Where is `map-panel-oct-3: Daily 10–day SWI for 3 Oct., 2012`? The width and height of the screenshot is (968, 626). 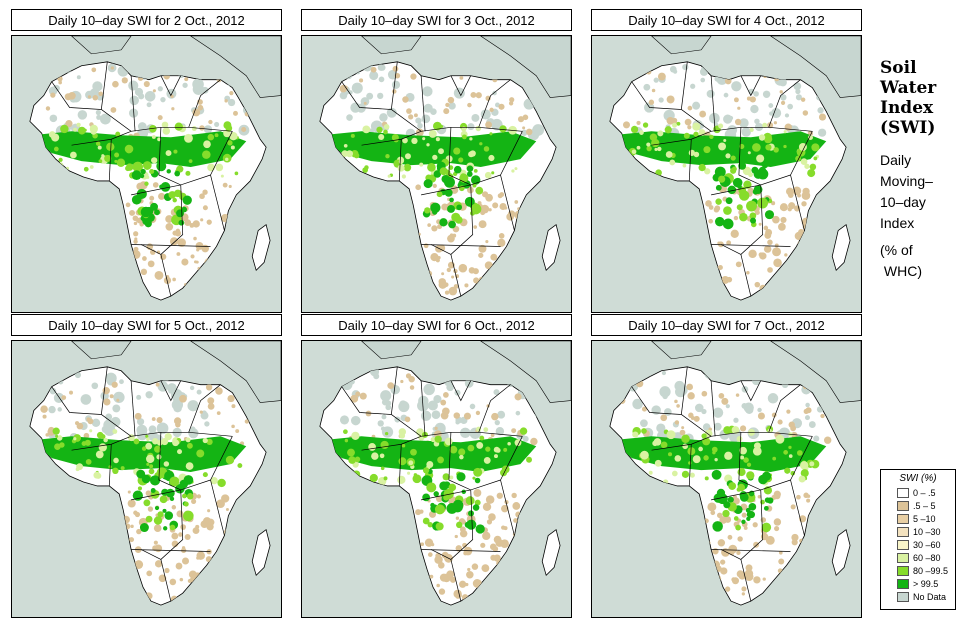
map-panel-oct-3: Daily 10–day SWI for 3 Oct., 2012 is located at coordinates (436, 161).